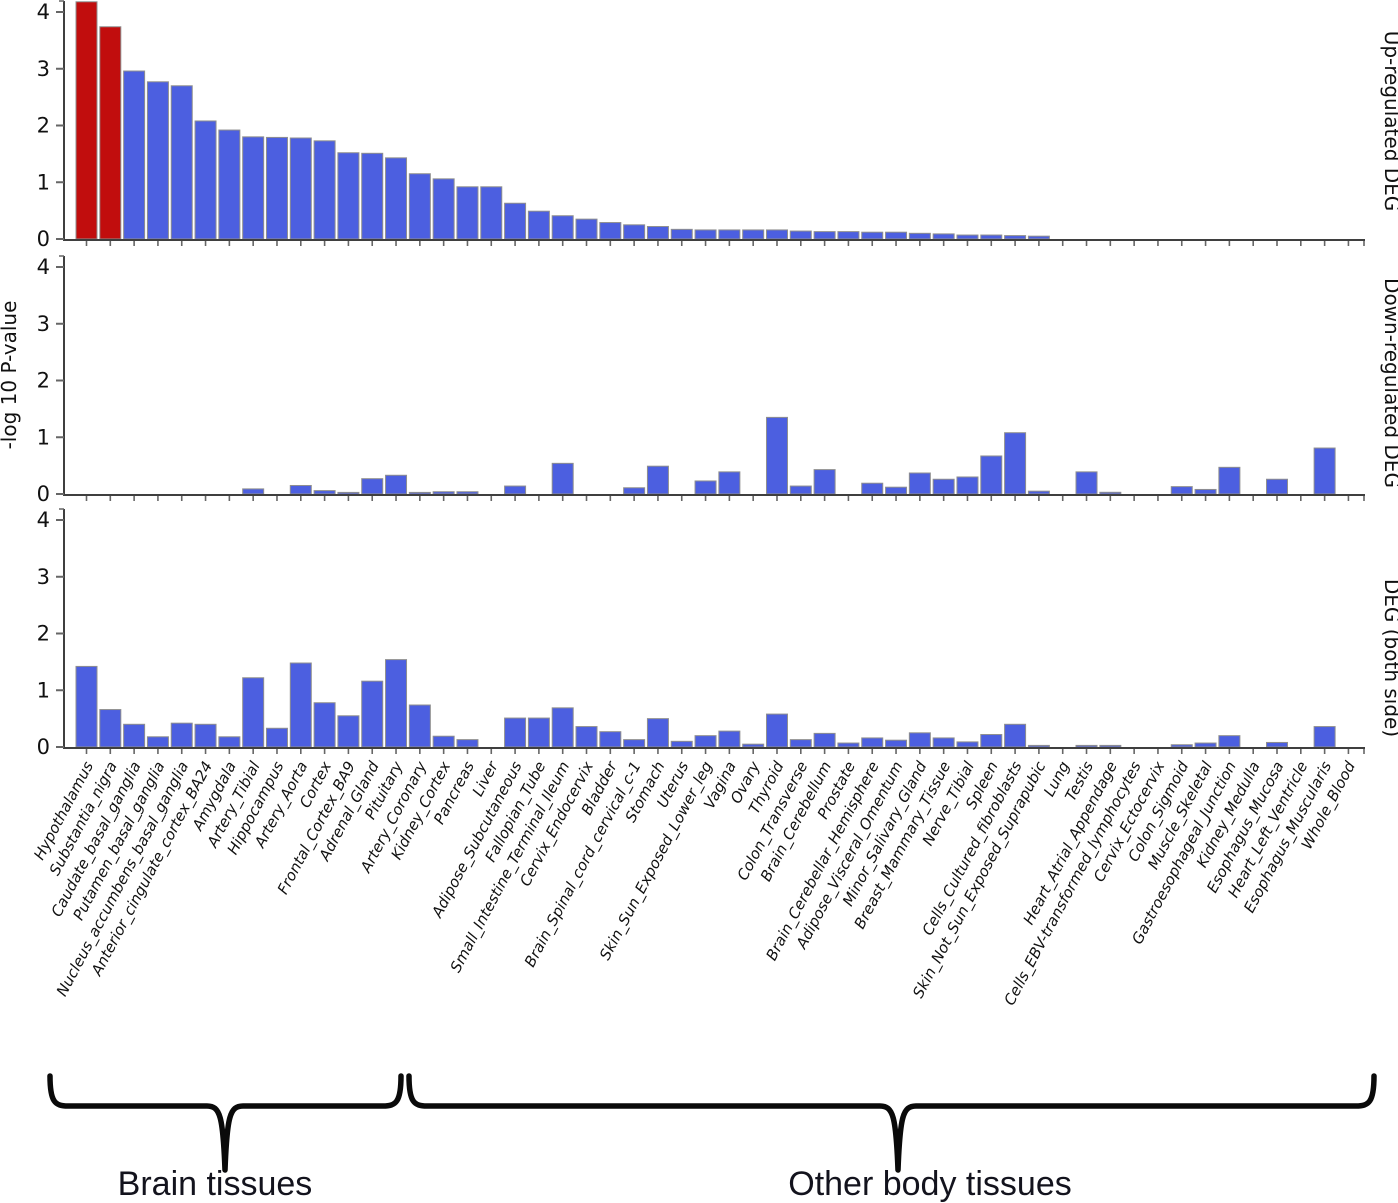 This screenshot has height=1203, width=1398. Describe the element at coordinates (396, 198) in the screenshot. I see `bar-up-regulated-deg-Pituitary` at that location.